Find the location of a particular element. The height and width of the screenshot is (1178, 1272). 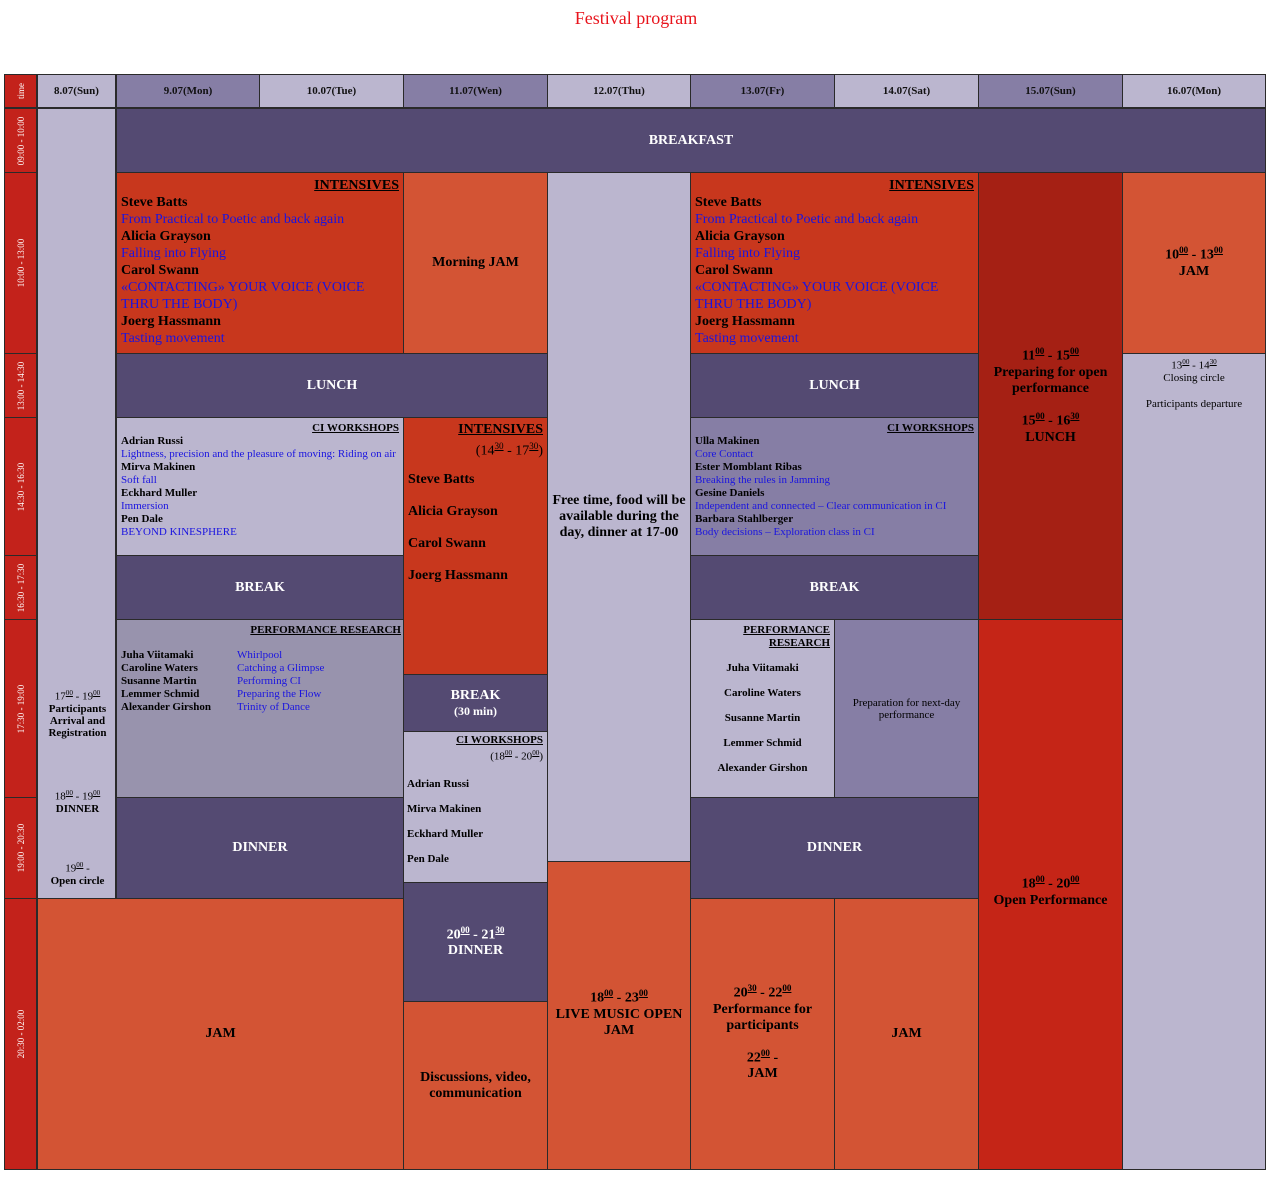

course-title: Falling into Flying is located at coordinates (174, 253).